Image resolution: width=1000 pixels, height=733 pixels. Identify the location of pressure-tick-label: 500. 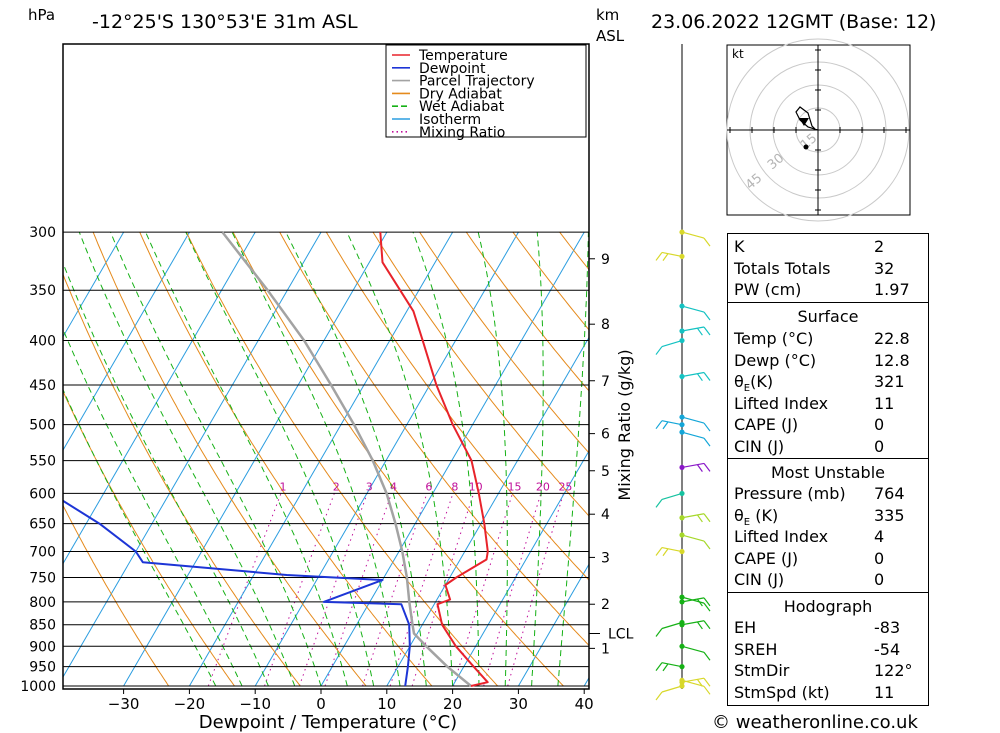
(42, 426).